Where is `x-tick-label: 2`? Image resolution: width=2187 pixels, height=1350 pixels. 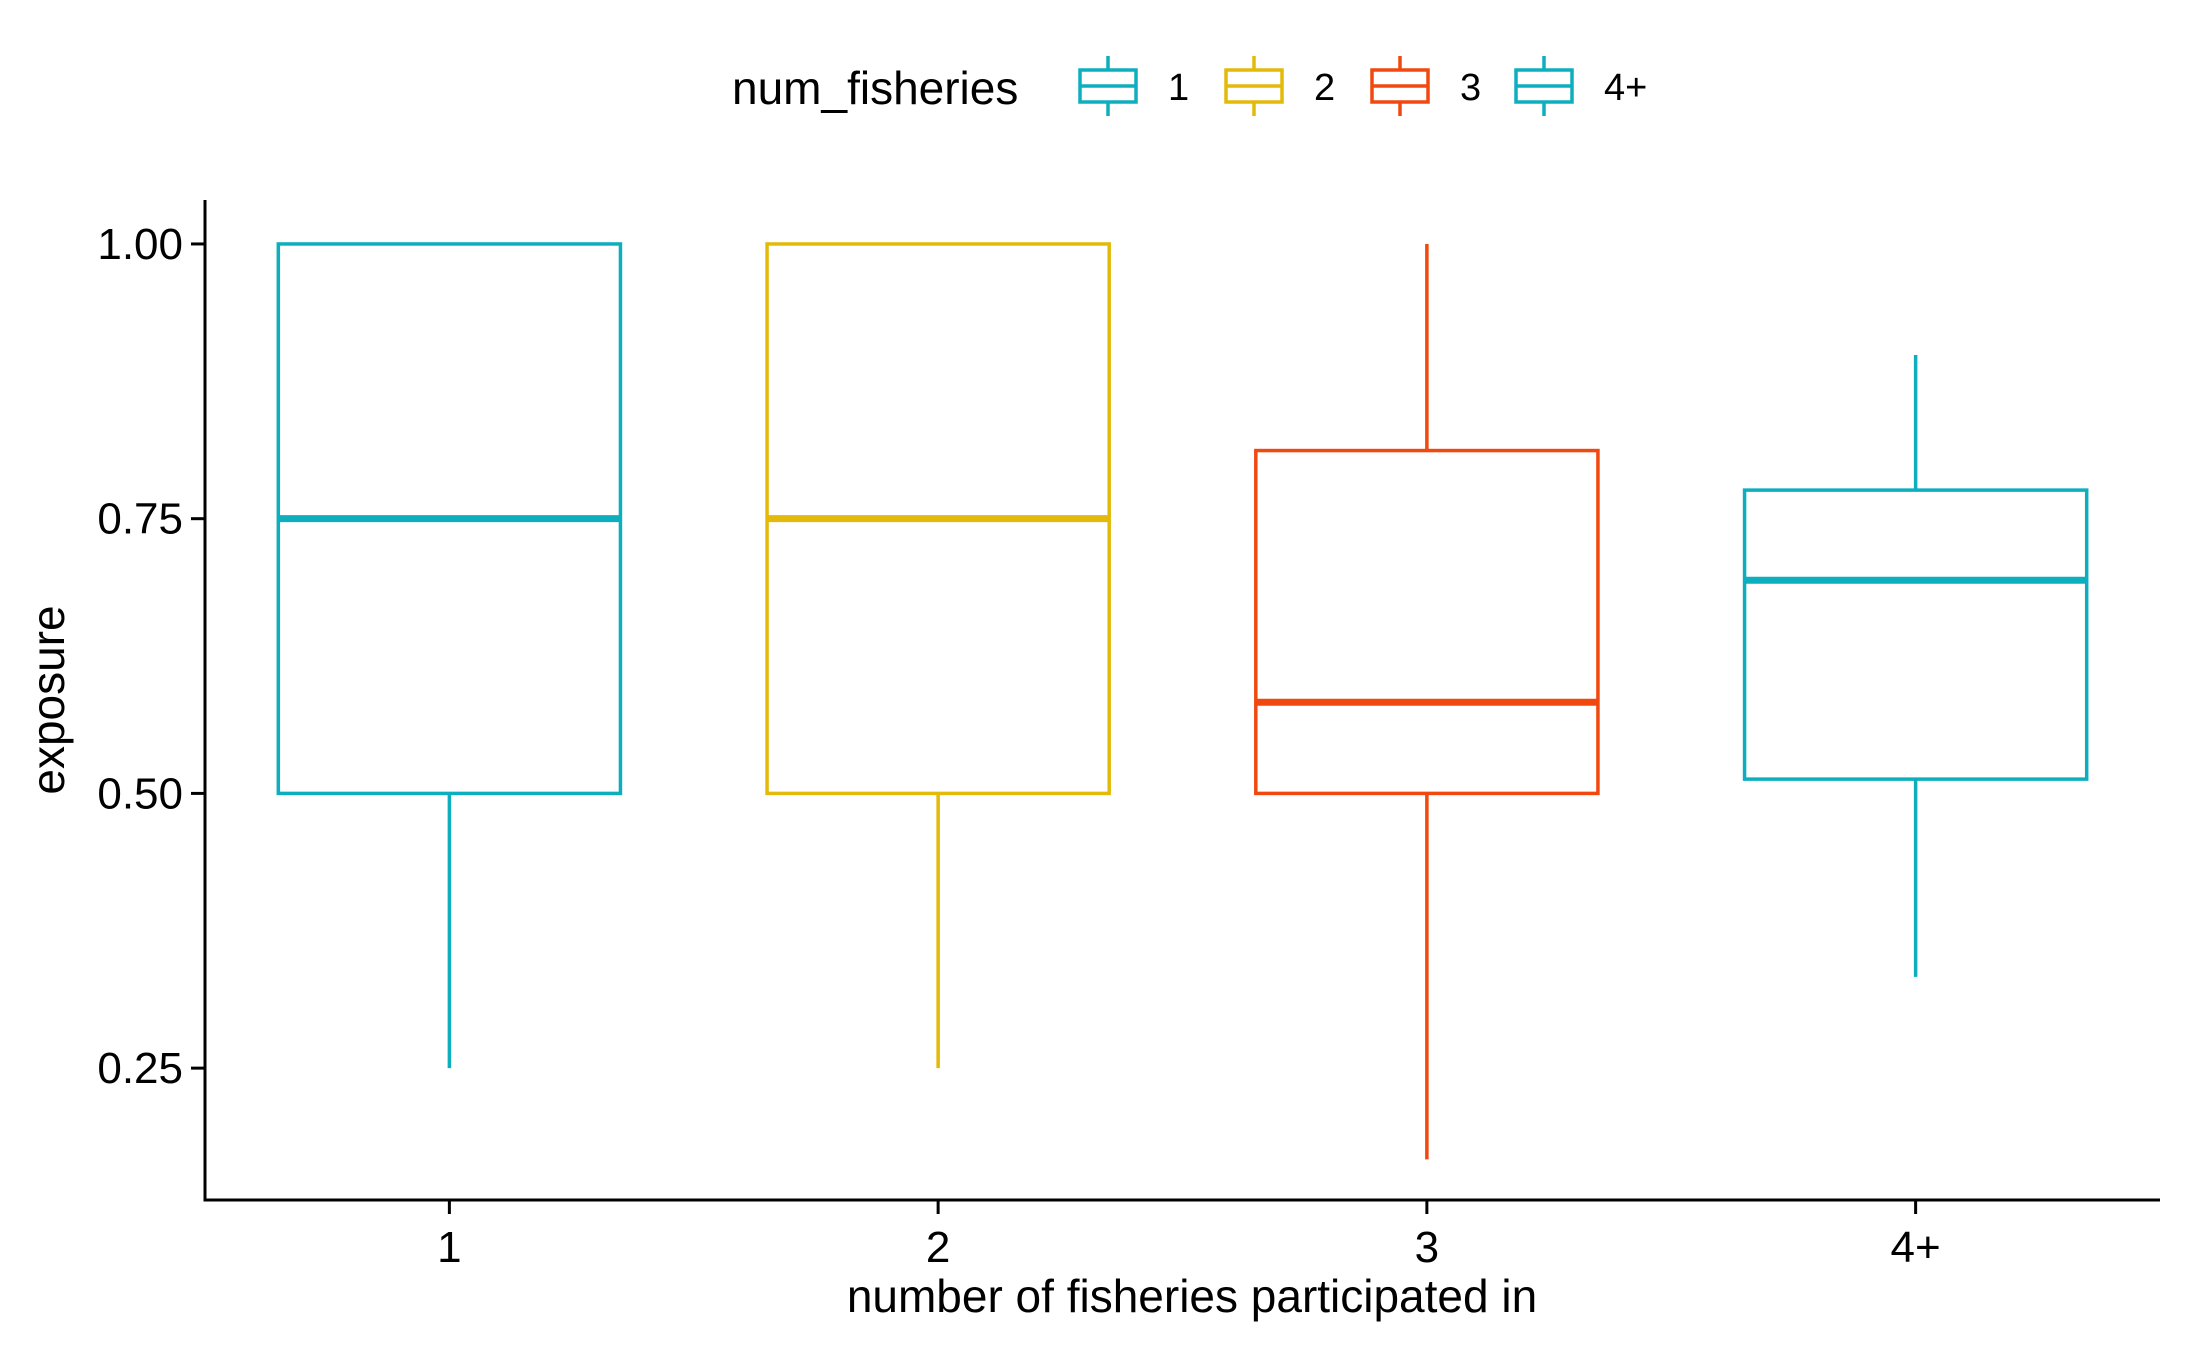
x-tick-label: 2 is located at coordinates (938, 1247).